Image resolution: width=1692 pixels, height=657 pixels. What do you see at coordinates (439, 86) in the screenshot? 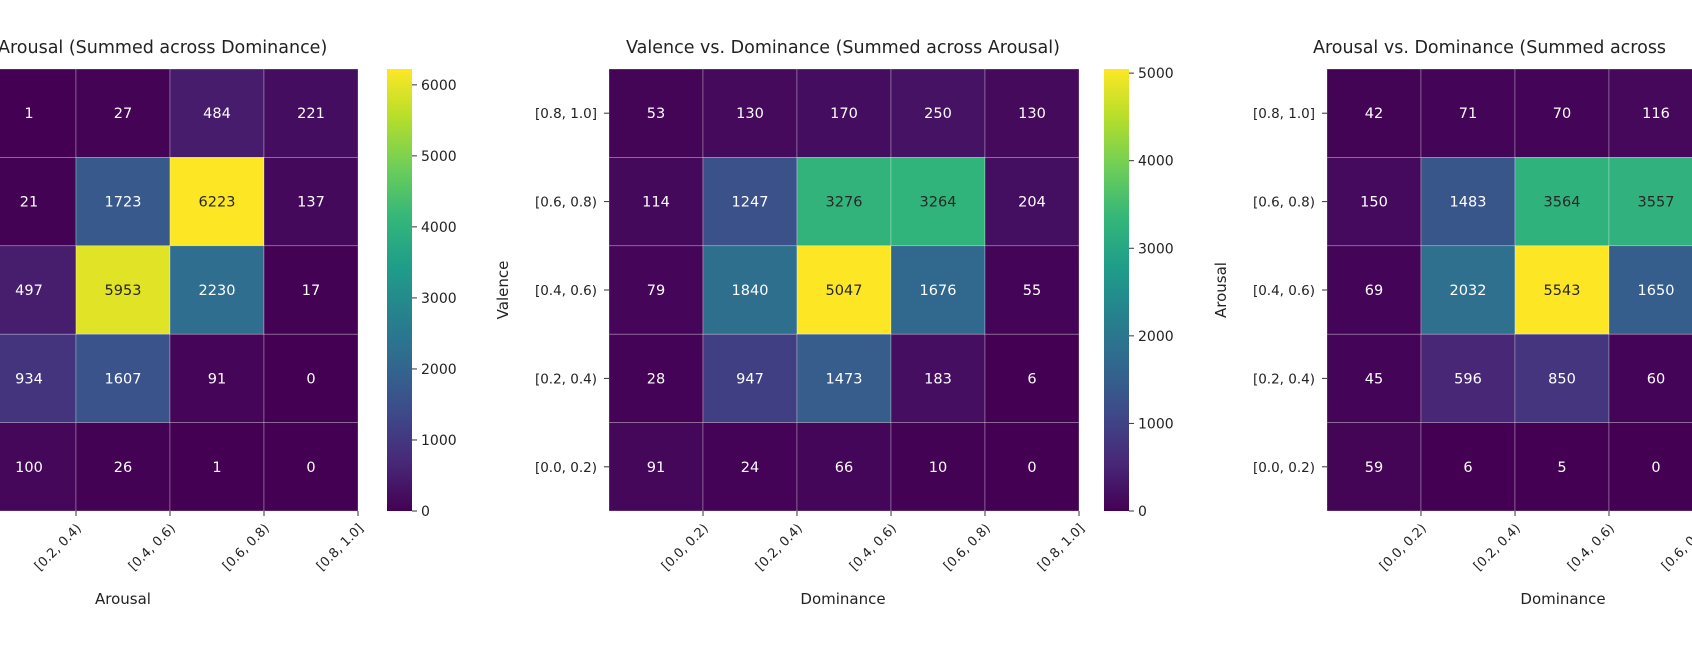
I see `colorbar-tick-label: 6000` at bounding box center [439, 86].